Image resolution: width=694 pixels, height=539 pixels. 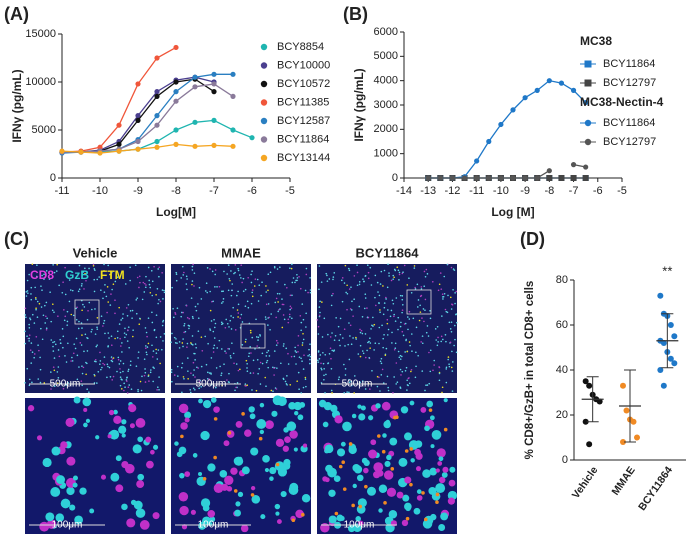 I want to click on series-line, so click(x=119, y=99).